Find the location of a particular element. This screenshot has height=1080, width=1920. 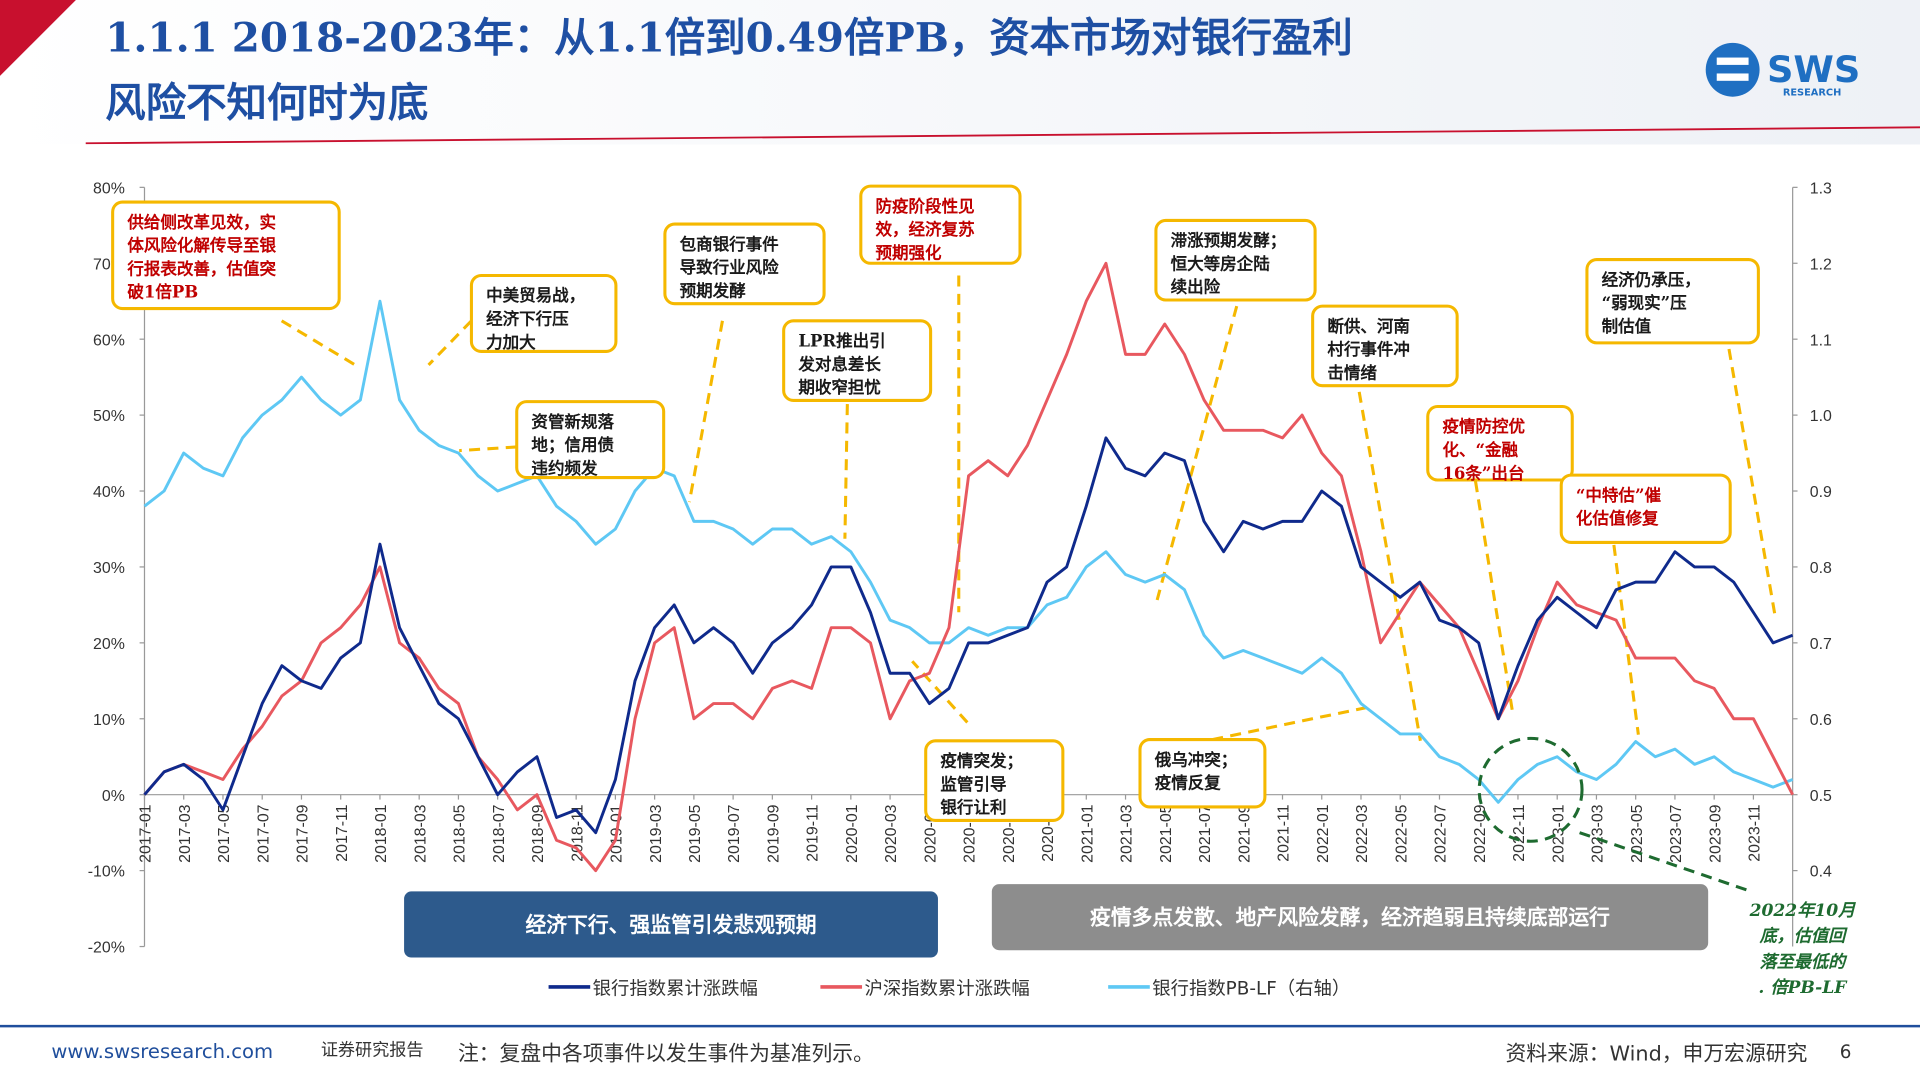

x-tick-label: 2022-07 is located at coordinates (1441, 833).